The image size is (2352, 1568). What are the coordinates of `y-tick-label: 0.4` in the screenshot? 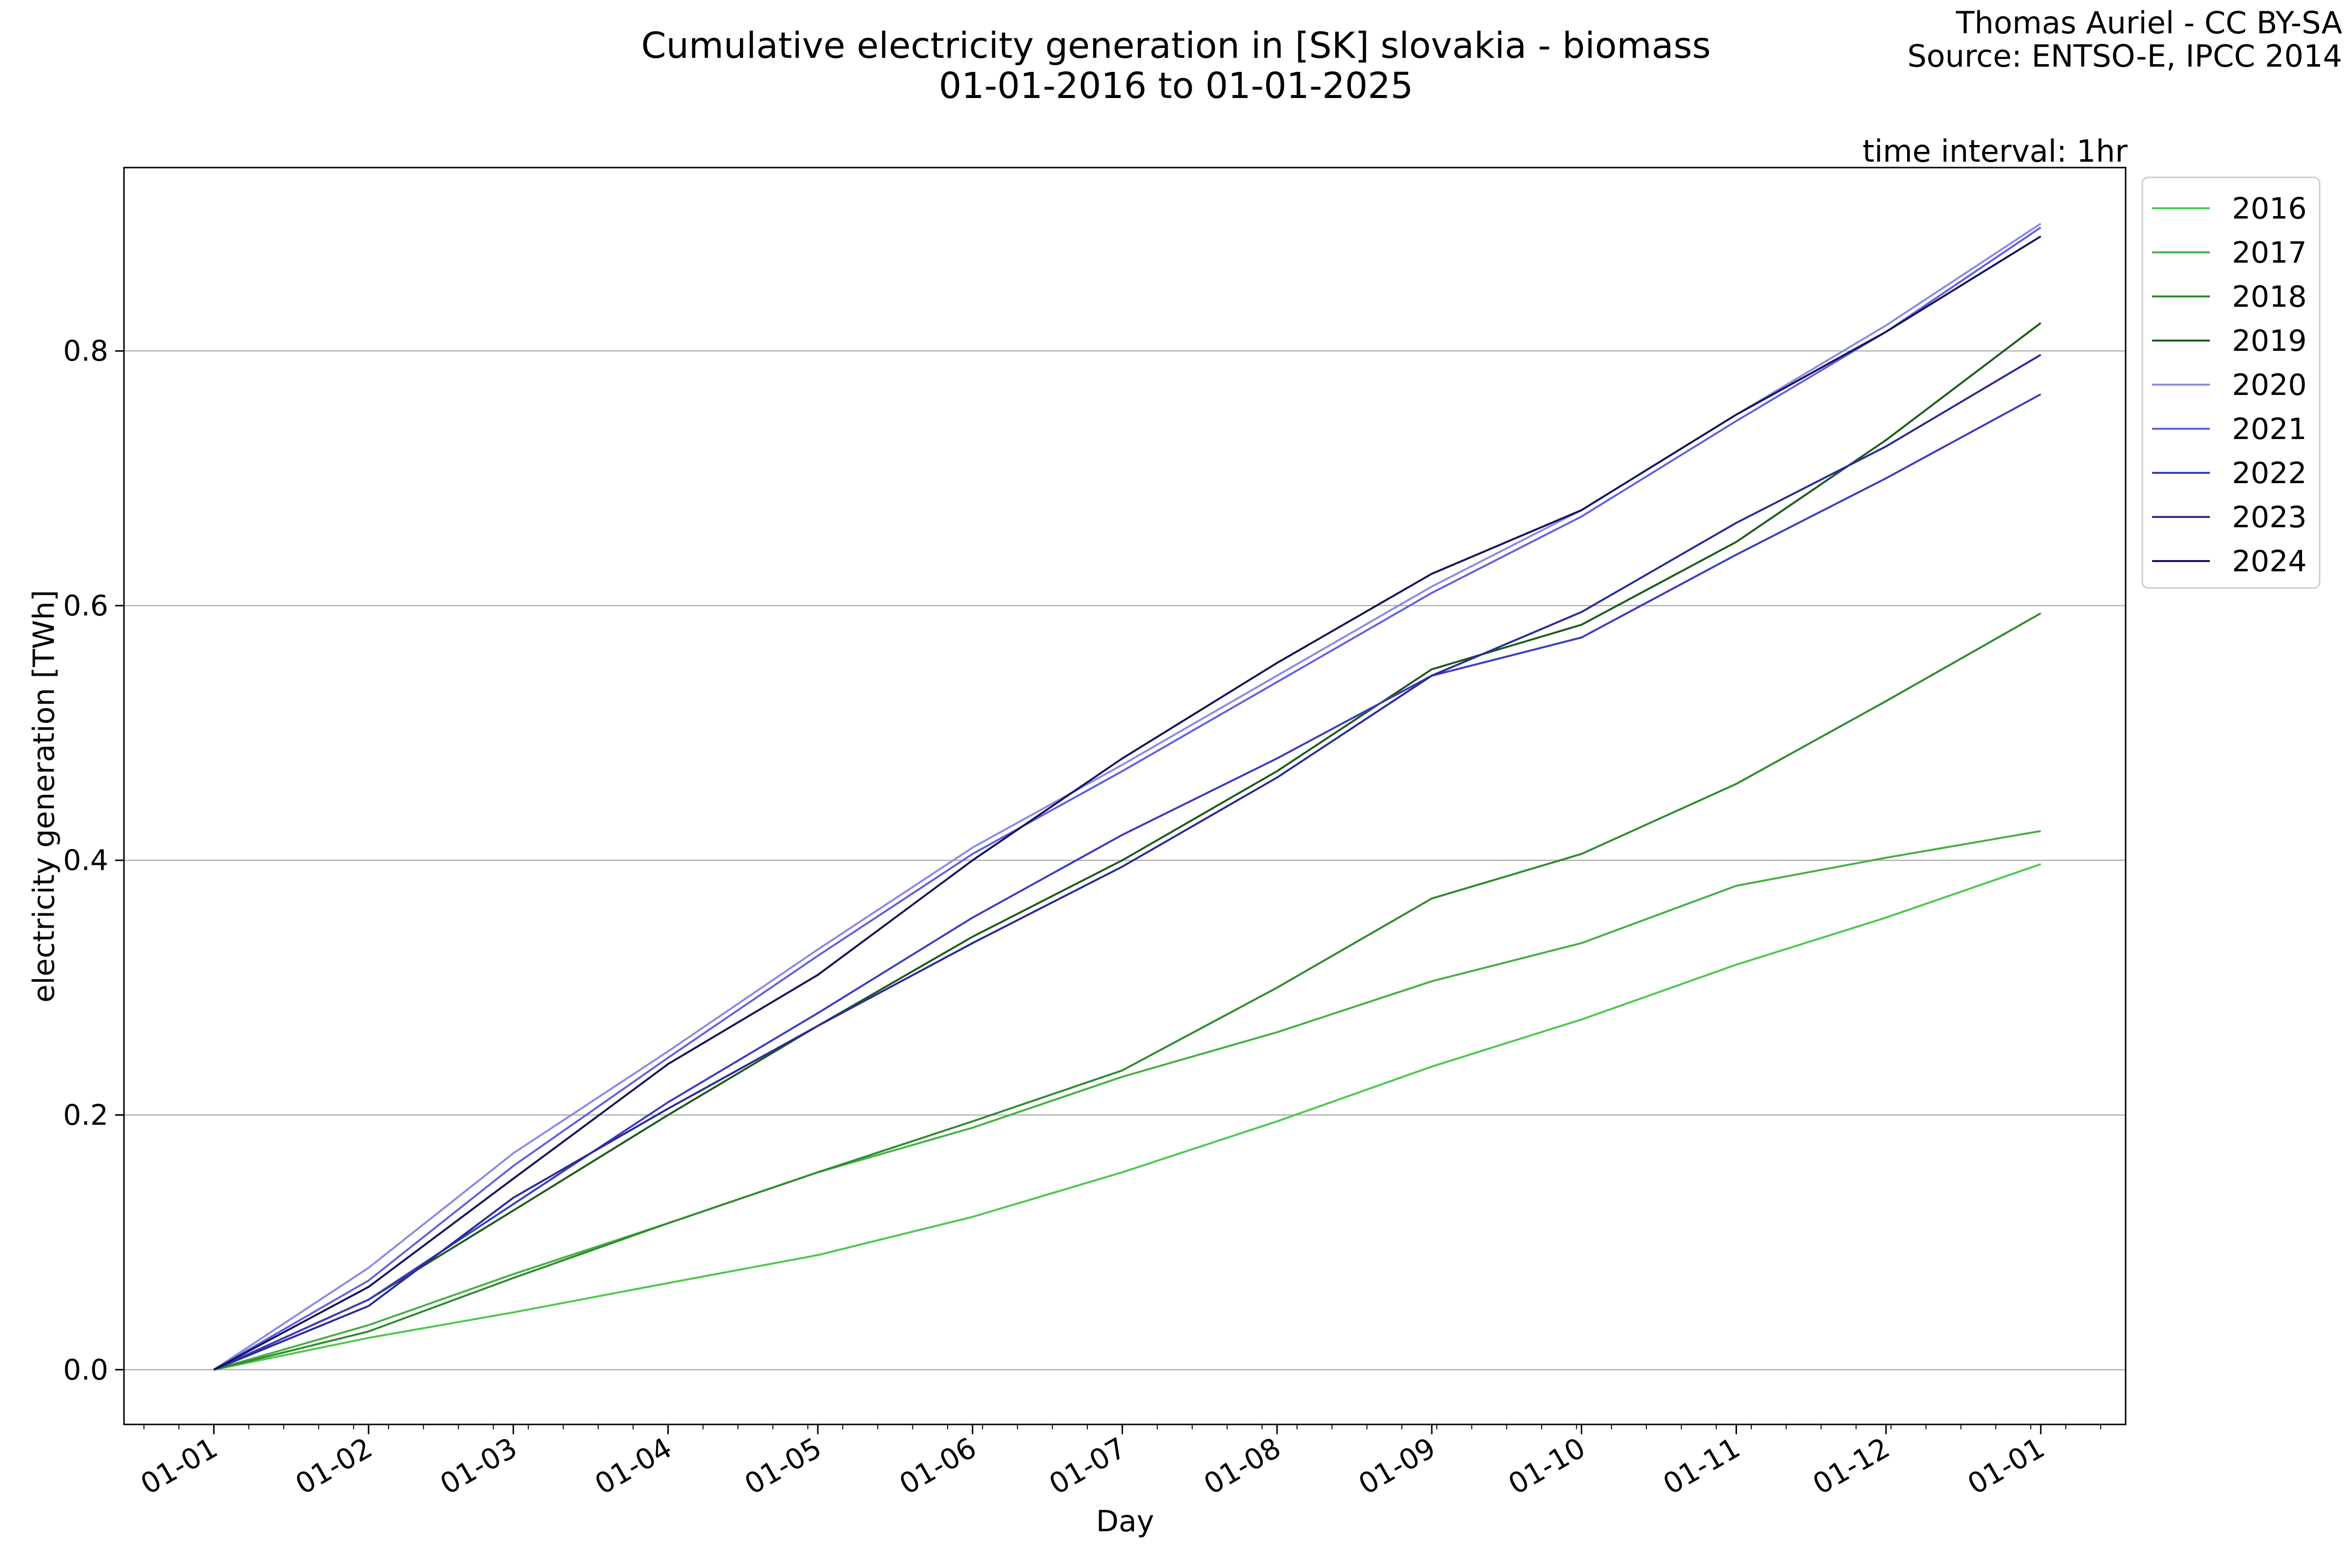 It's located at (85, 860).